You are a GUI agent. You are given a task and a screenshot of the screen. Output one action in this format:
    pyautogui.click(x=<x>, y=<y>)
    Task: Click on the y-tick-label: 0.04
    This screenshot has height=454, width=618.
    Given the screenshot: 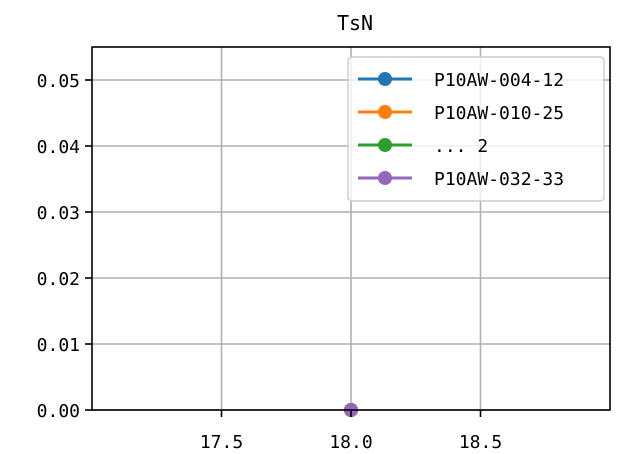 What is the action you would take?
    pyautogui.click(x=58, y=147)
    